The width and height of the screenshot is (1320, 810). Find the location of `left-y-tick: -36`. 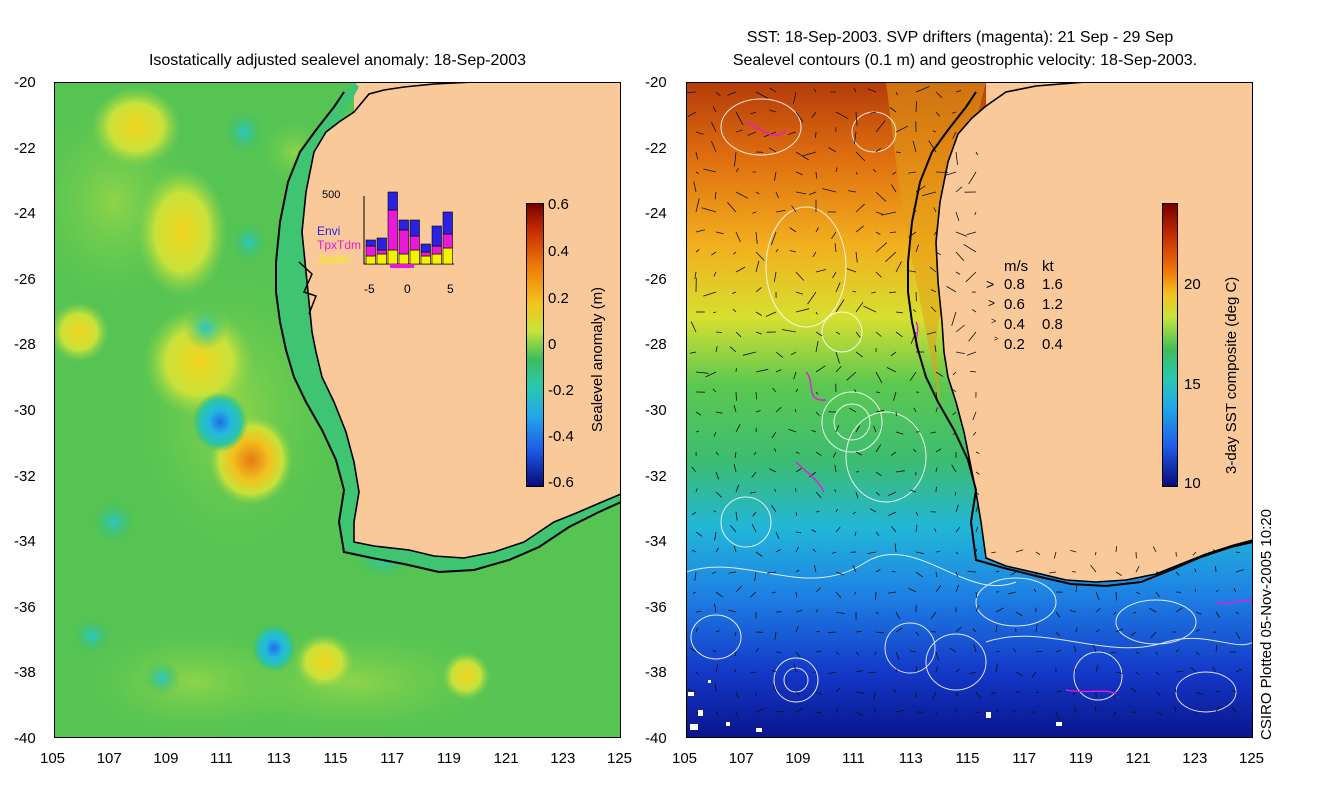

left-y-tick: -36 is located at coordinates (25, 607).